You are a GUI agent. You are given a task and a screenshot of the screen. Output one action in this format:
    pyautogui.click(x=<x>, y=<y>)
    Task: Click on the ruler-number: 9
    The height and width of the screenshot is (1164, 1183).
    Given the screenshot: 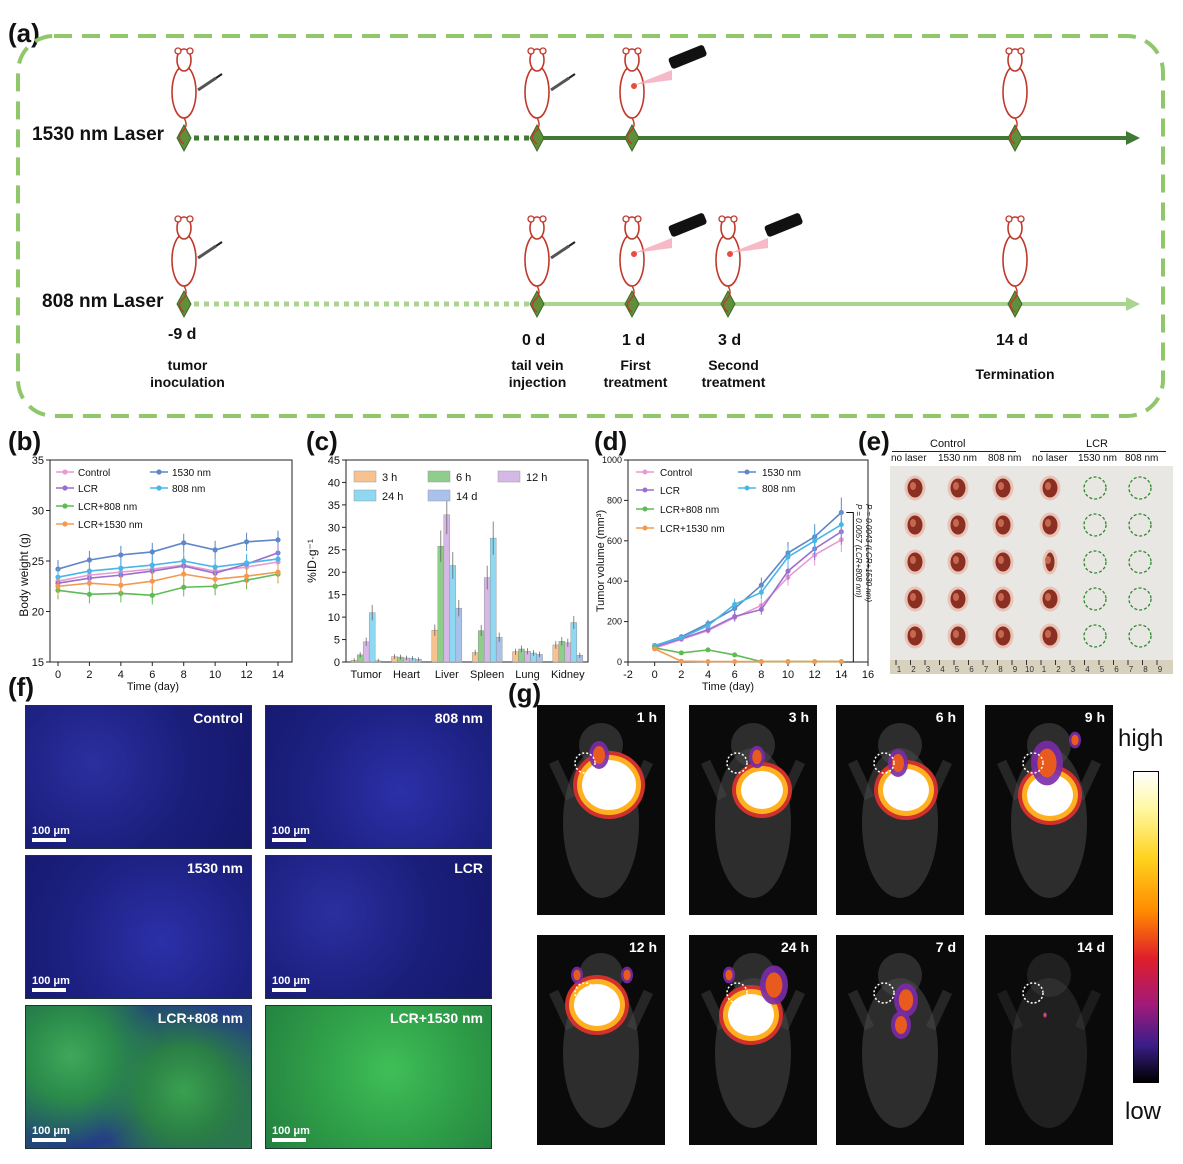 What is the action you would take?
    pyautogui.click(x=1015, y=669)
    